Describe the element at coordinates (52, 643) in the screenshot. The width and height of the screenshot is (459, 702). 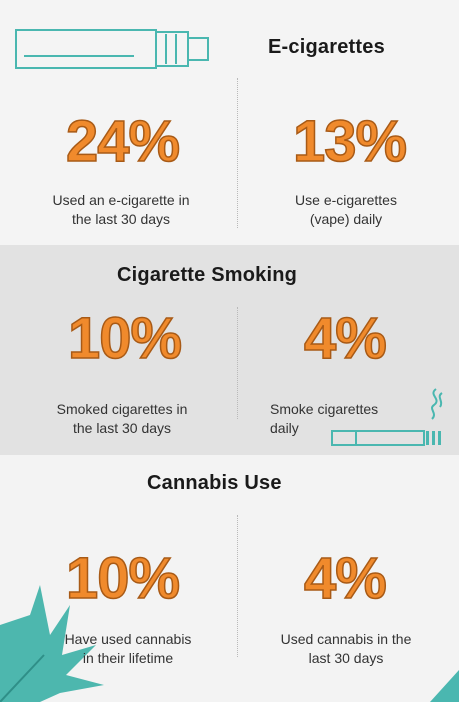
I see `cannabis-leaf-icon` at that location.